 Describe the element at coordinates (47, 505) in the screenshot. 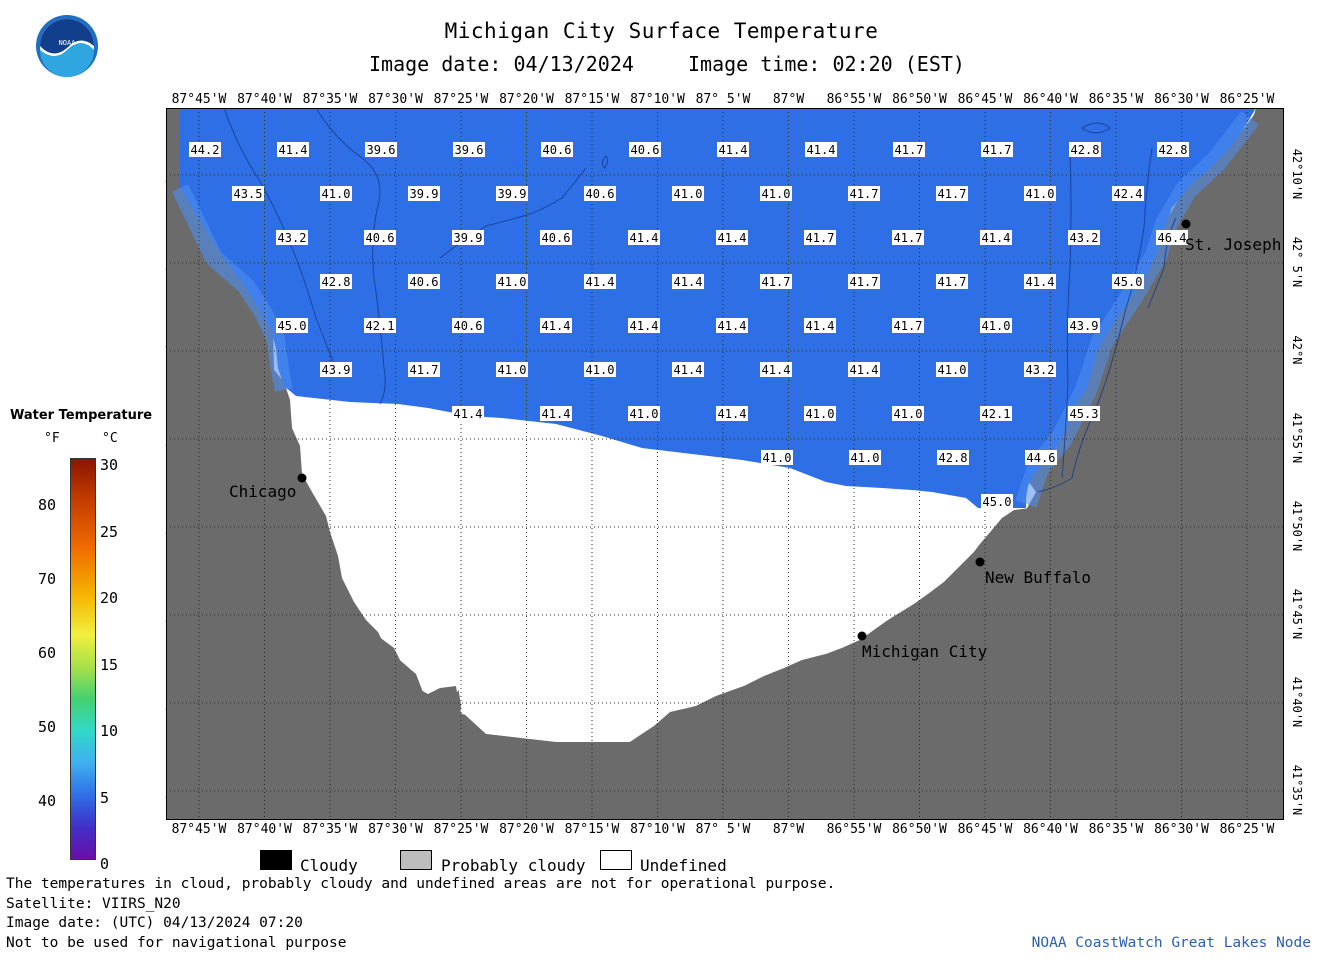

I see `colorbar-f-tick: 80` at that location.